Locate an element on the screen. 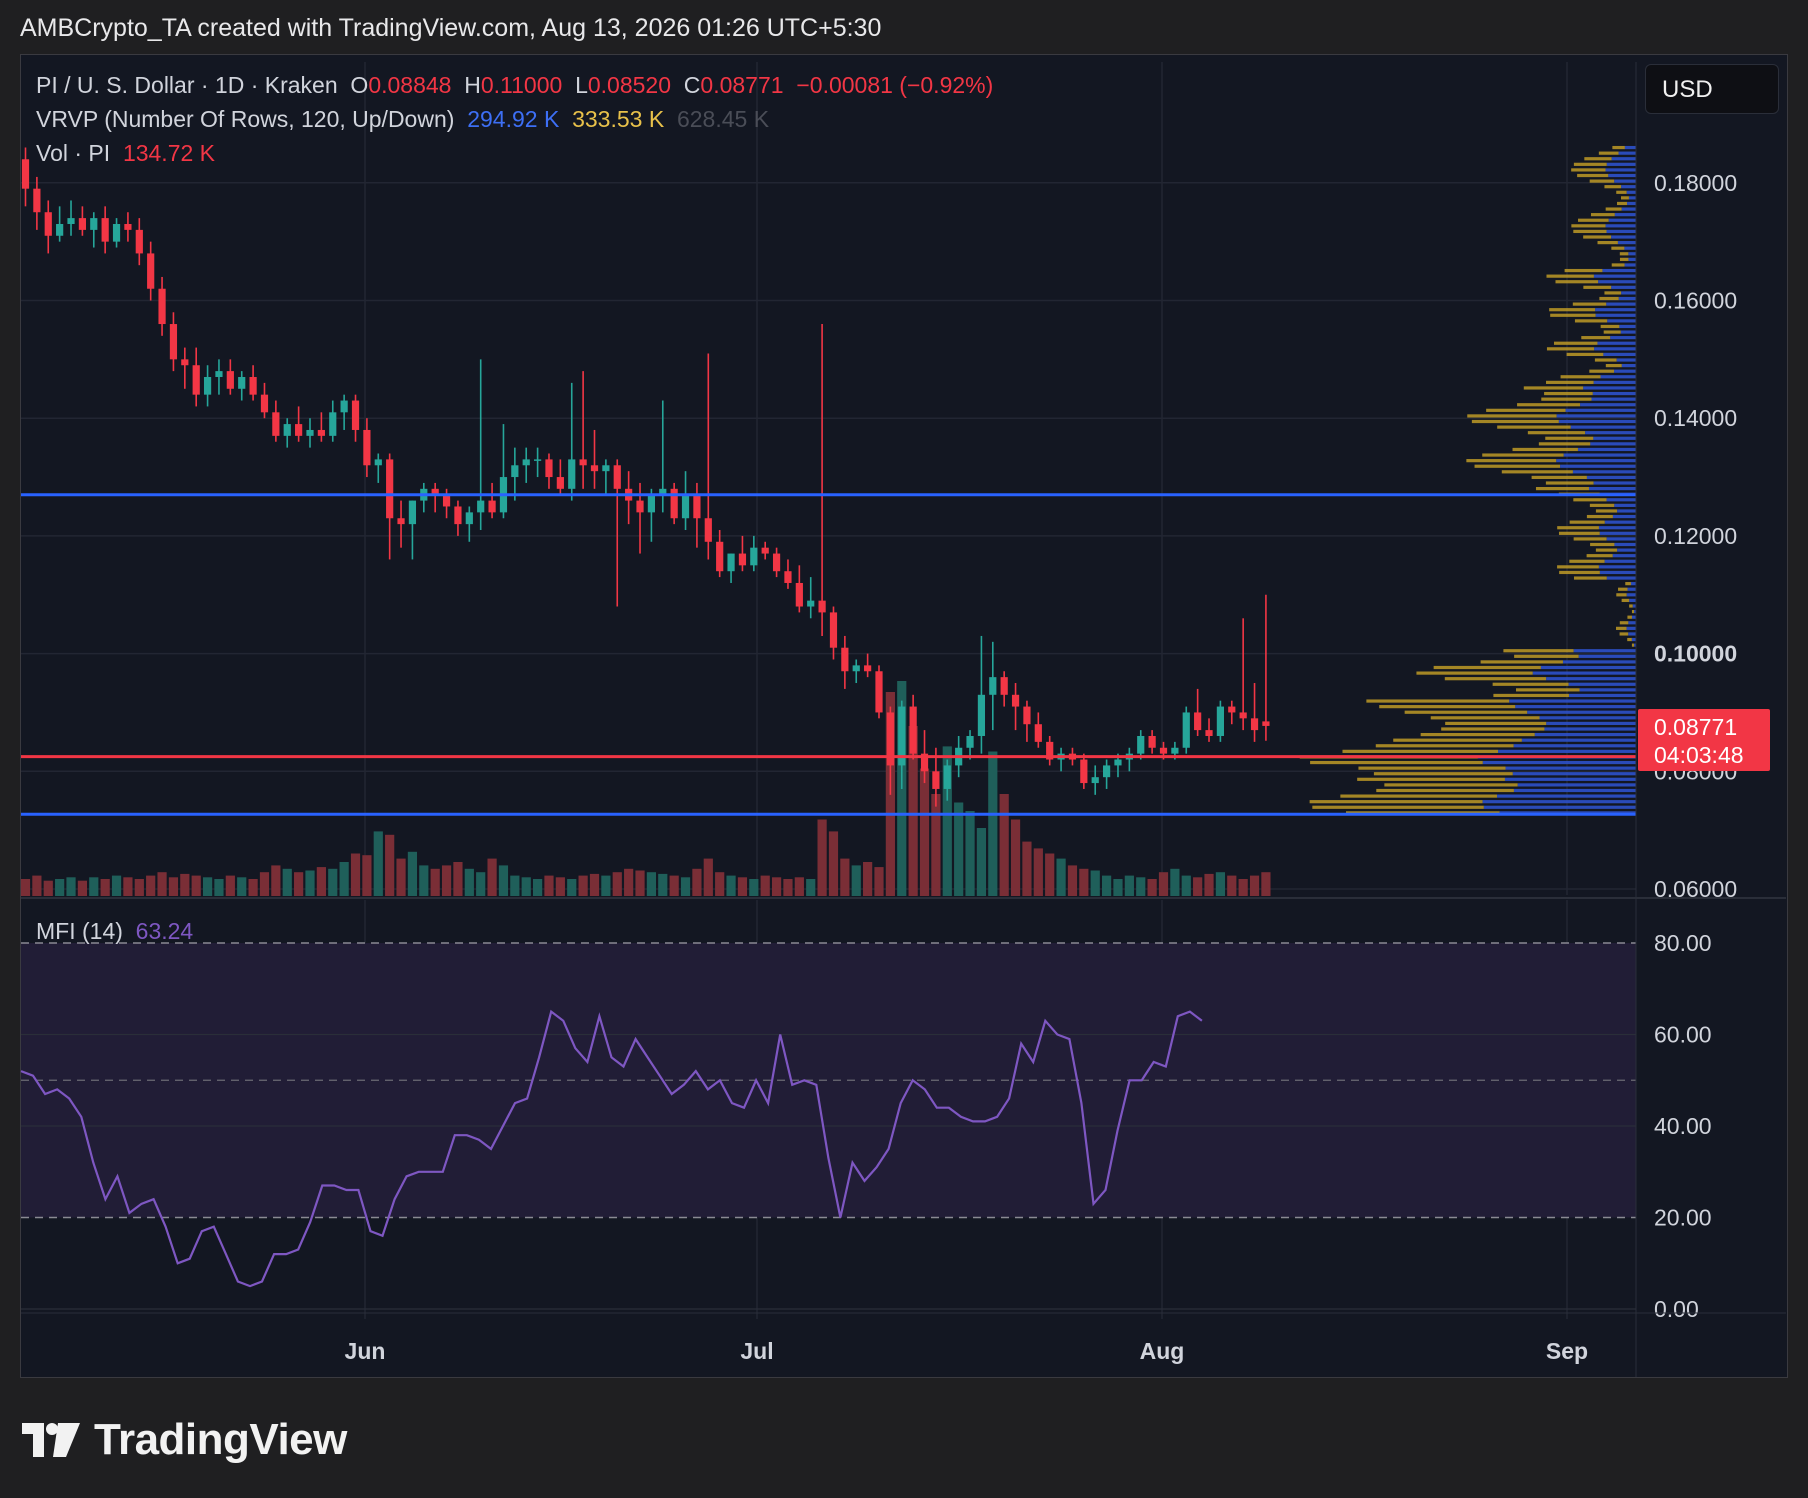 This screenshot has width=1808, height=1498. mfi-tick-label: 0.00 is located at coordinates (1676, 1309).